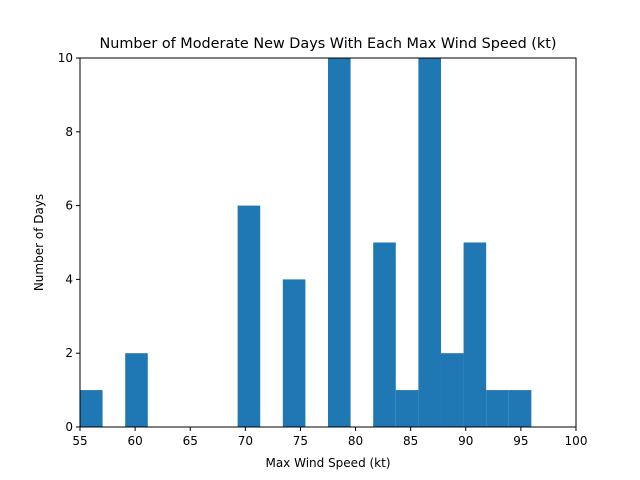  Describe the element at coordinates (355, 441) in the screenshot. I see `x-tick-label: 80` at that location.